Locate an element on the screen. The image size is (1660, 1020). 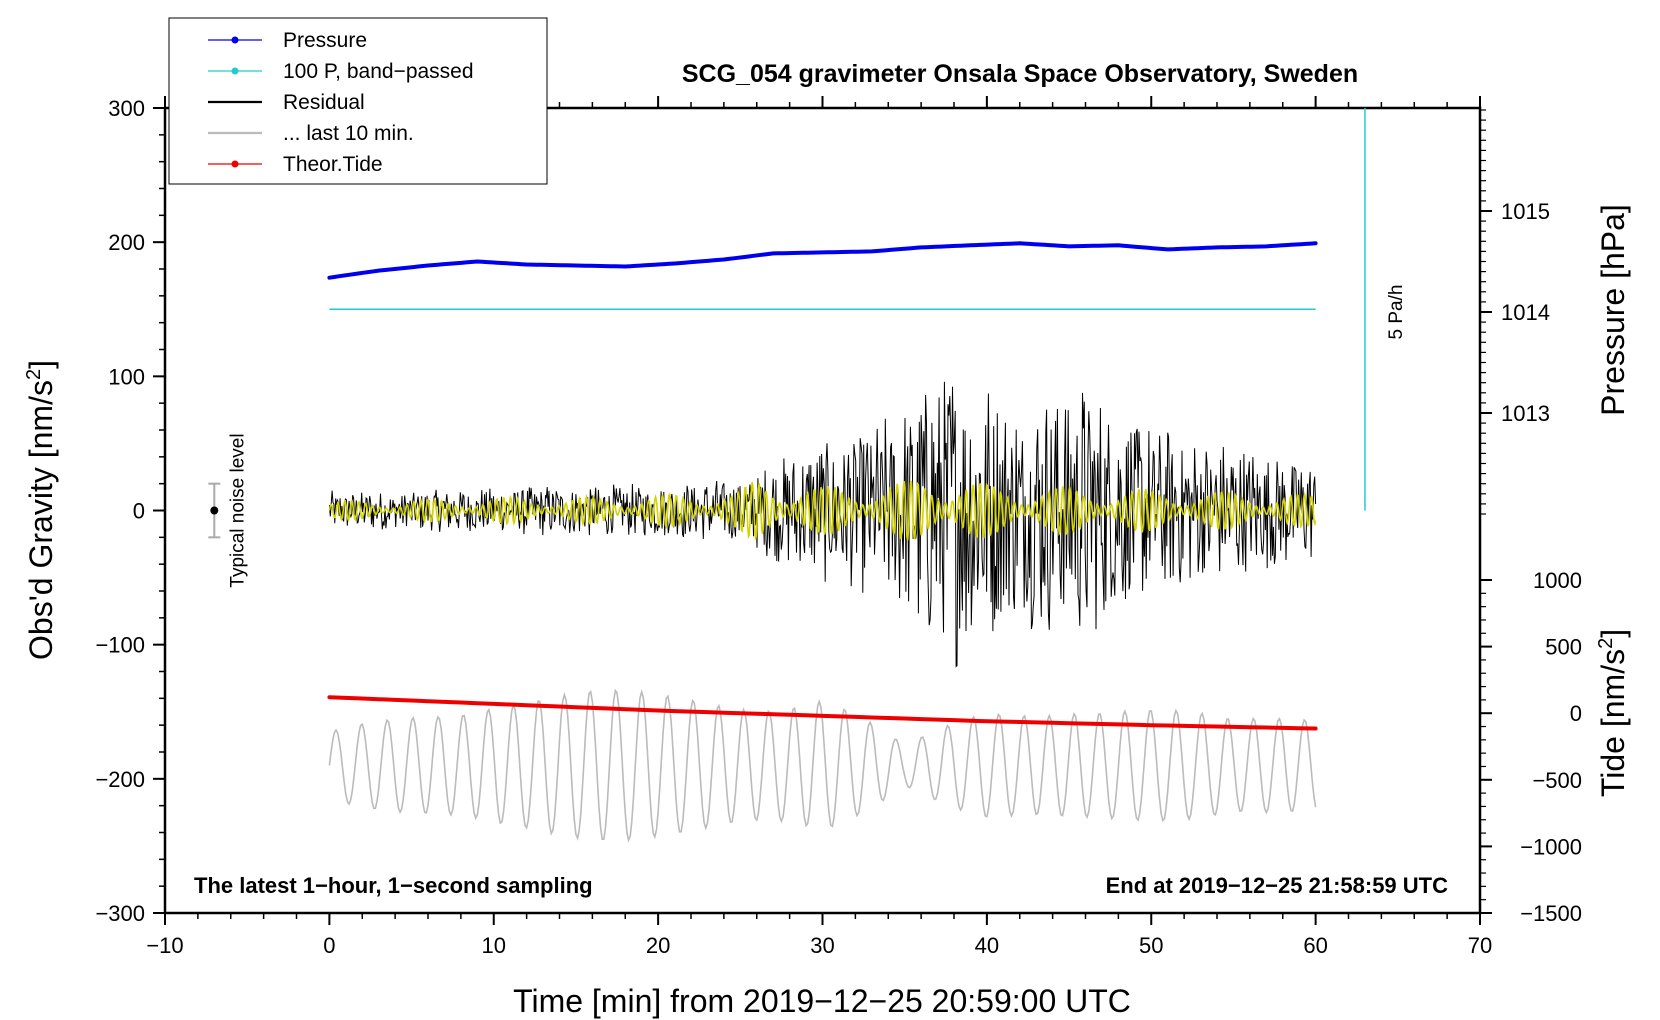
pressure-tick-label: 1015 is located at coordinates (1525, 211).